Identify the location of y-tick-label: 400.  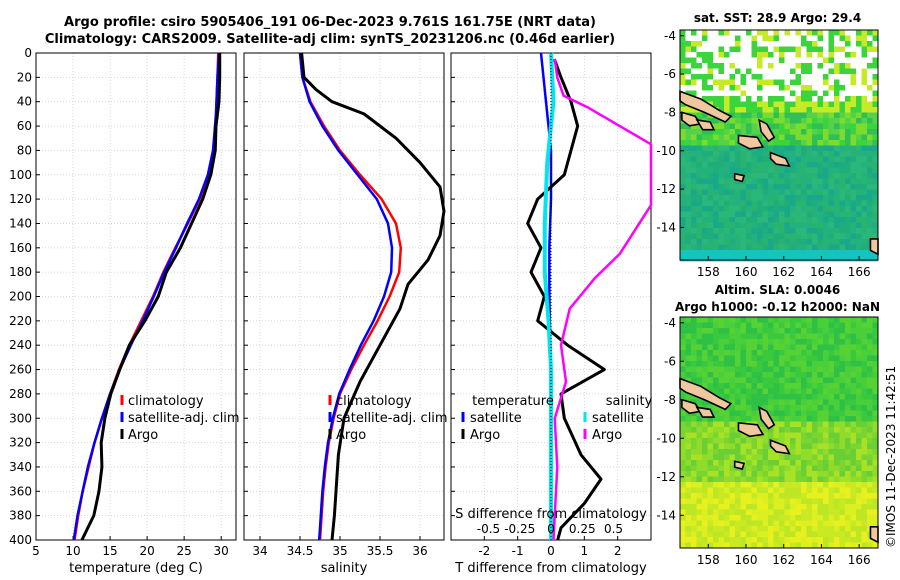
(20, 540).